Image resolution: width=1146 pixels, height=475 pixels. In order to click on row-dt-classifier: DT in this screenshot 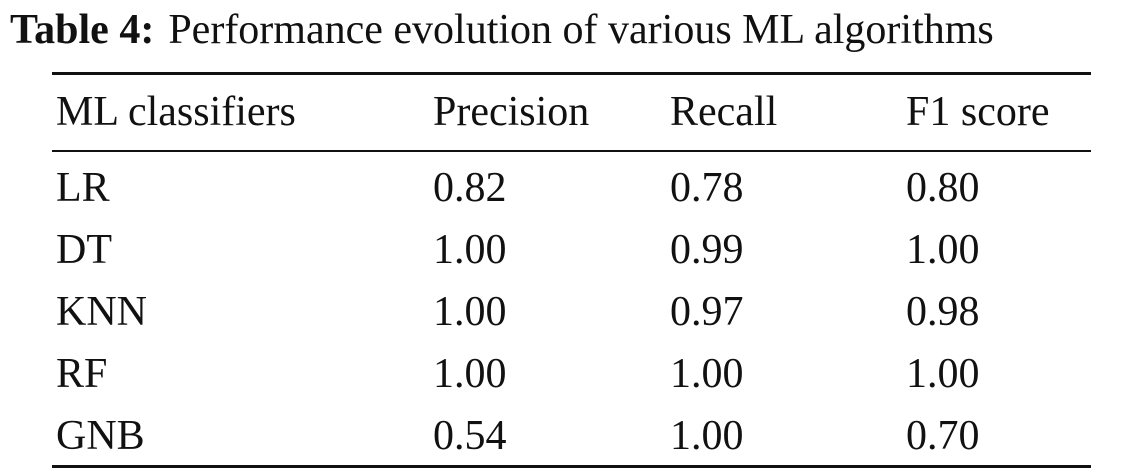, I will do `click(84, 250)`.